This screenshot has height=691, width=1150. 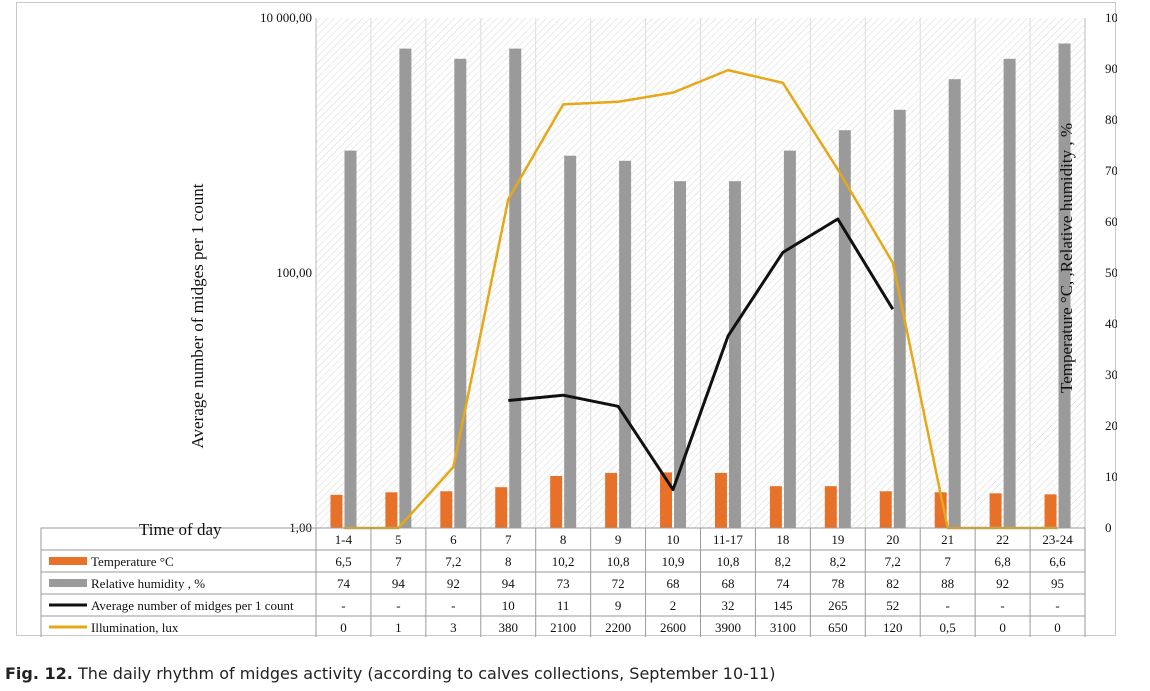 What do you see at coordinates (563, 627) in the screenshot?
I see `table-cell-value: 2100` at bounding box center [563, 627].